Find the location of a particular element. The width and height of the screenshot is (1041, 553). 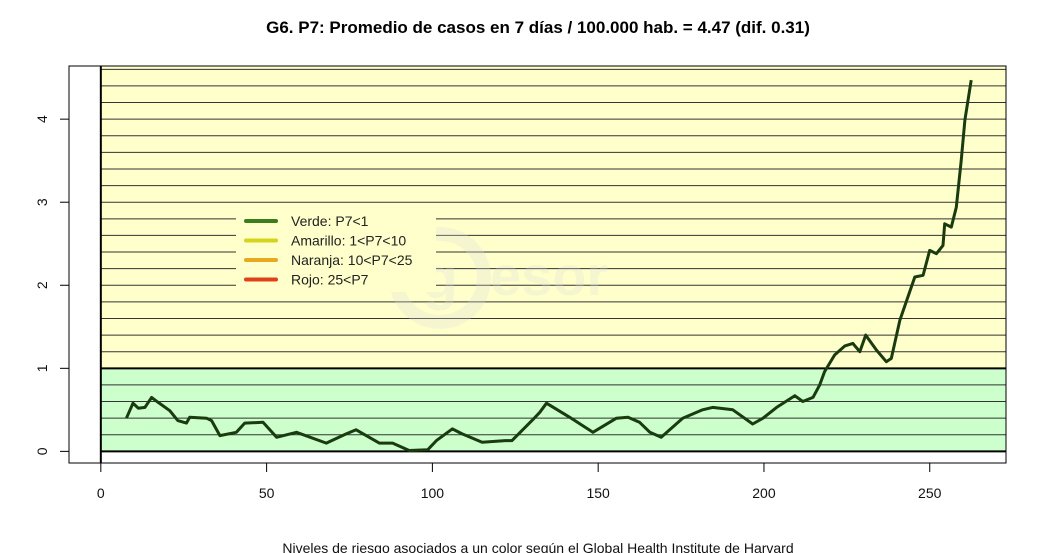

svg-text: esor is located at coordinates (549, 275).